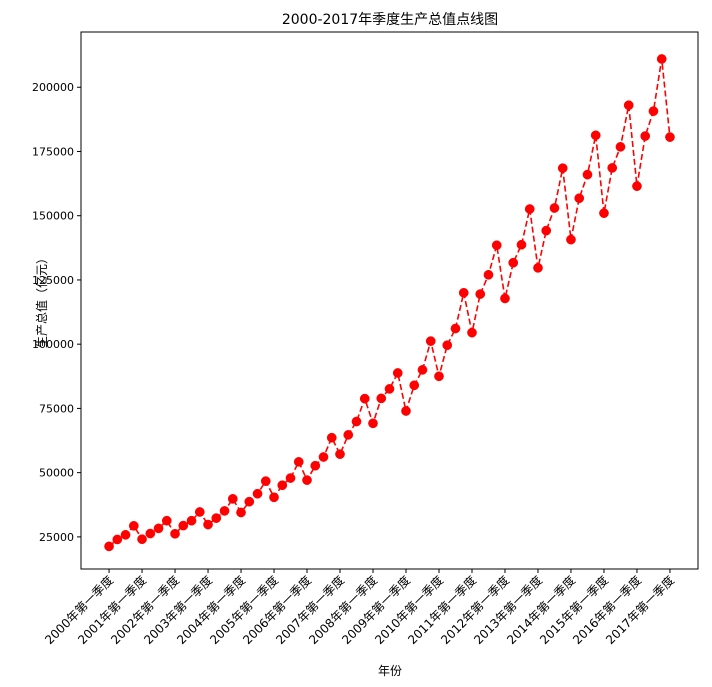 Image resolution: width=712 pixels, height=687 pixels. What do you see at coordinates (41, 300) in the screenshot?
I see `y-axis-label: 生产总值（亿元）` at bounding box center [41, 300].